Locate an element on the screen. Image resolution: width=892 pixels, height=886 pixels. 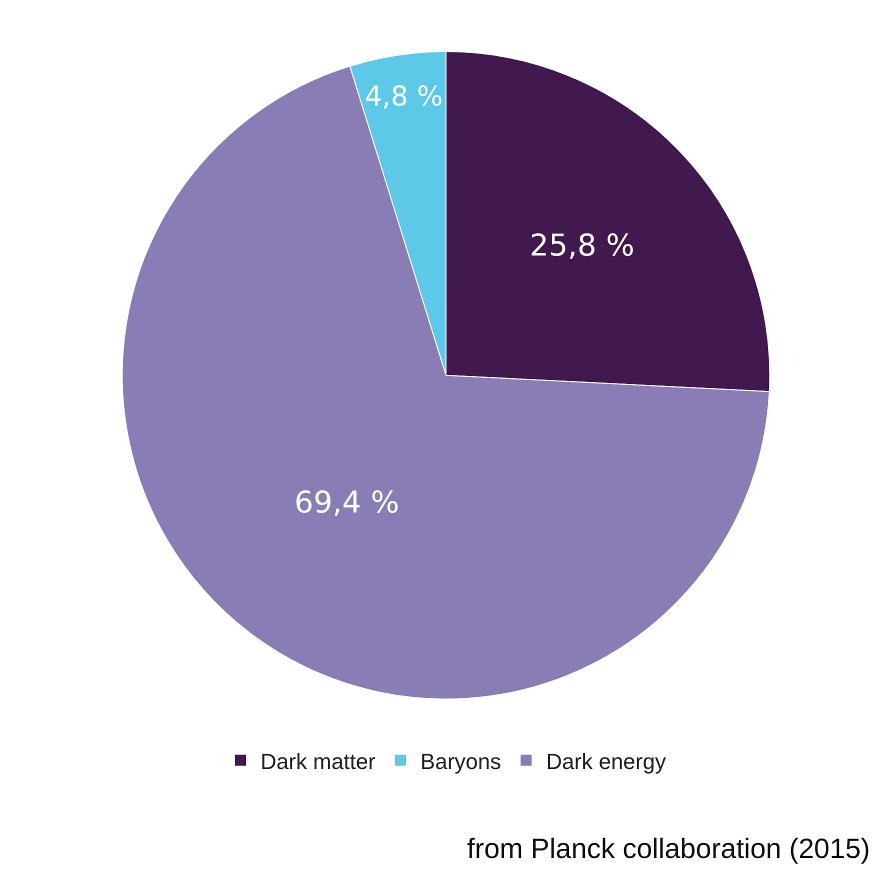
legend-label: Baryons is located at coordinates (461, 761).